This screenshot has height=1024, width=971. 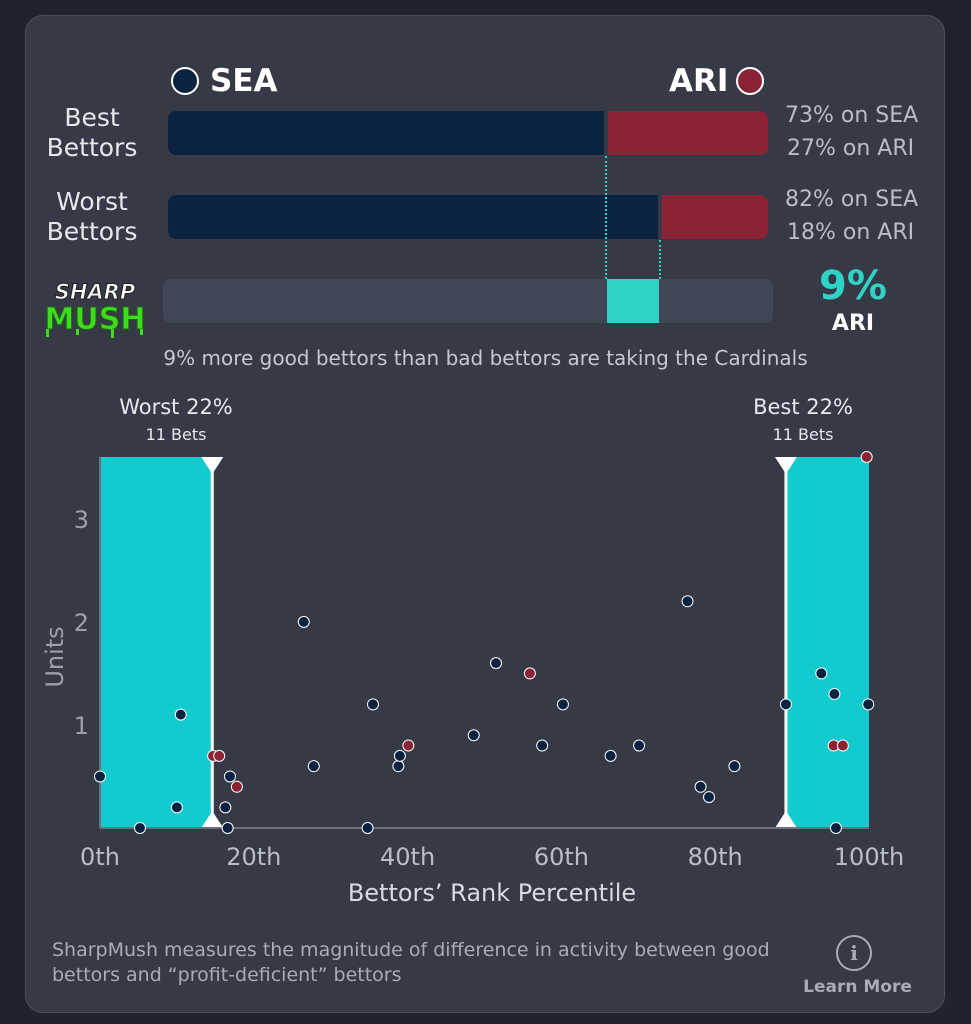 I want to click on team-right-name: ARI, so click(x=699, y=81).